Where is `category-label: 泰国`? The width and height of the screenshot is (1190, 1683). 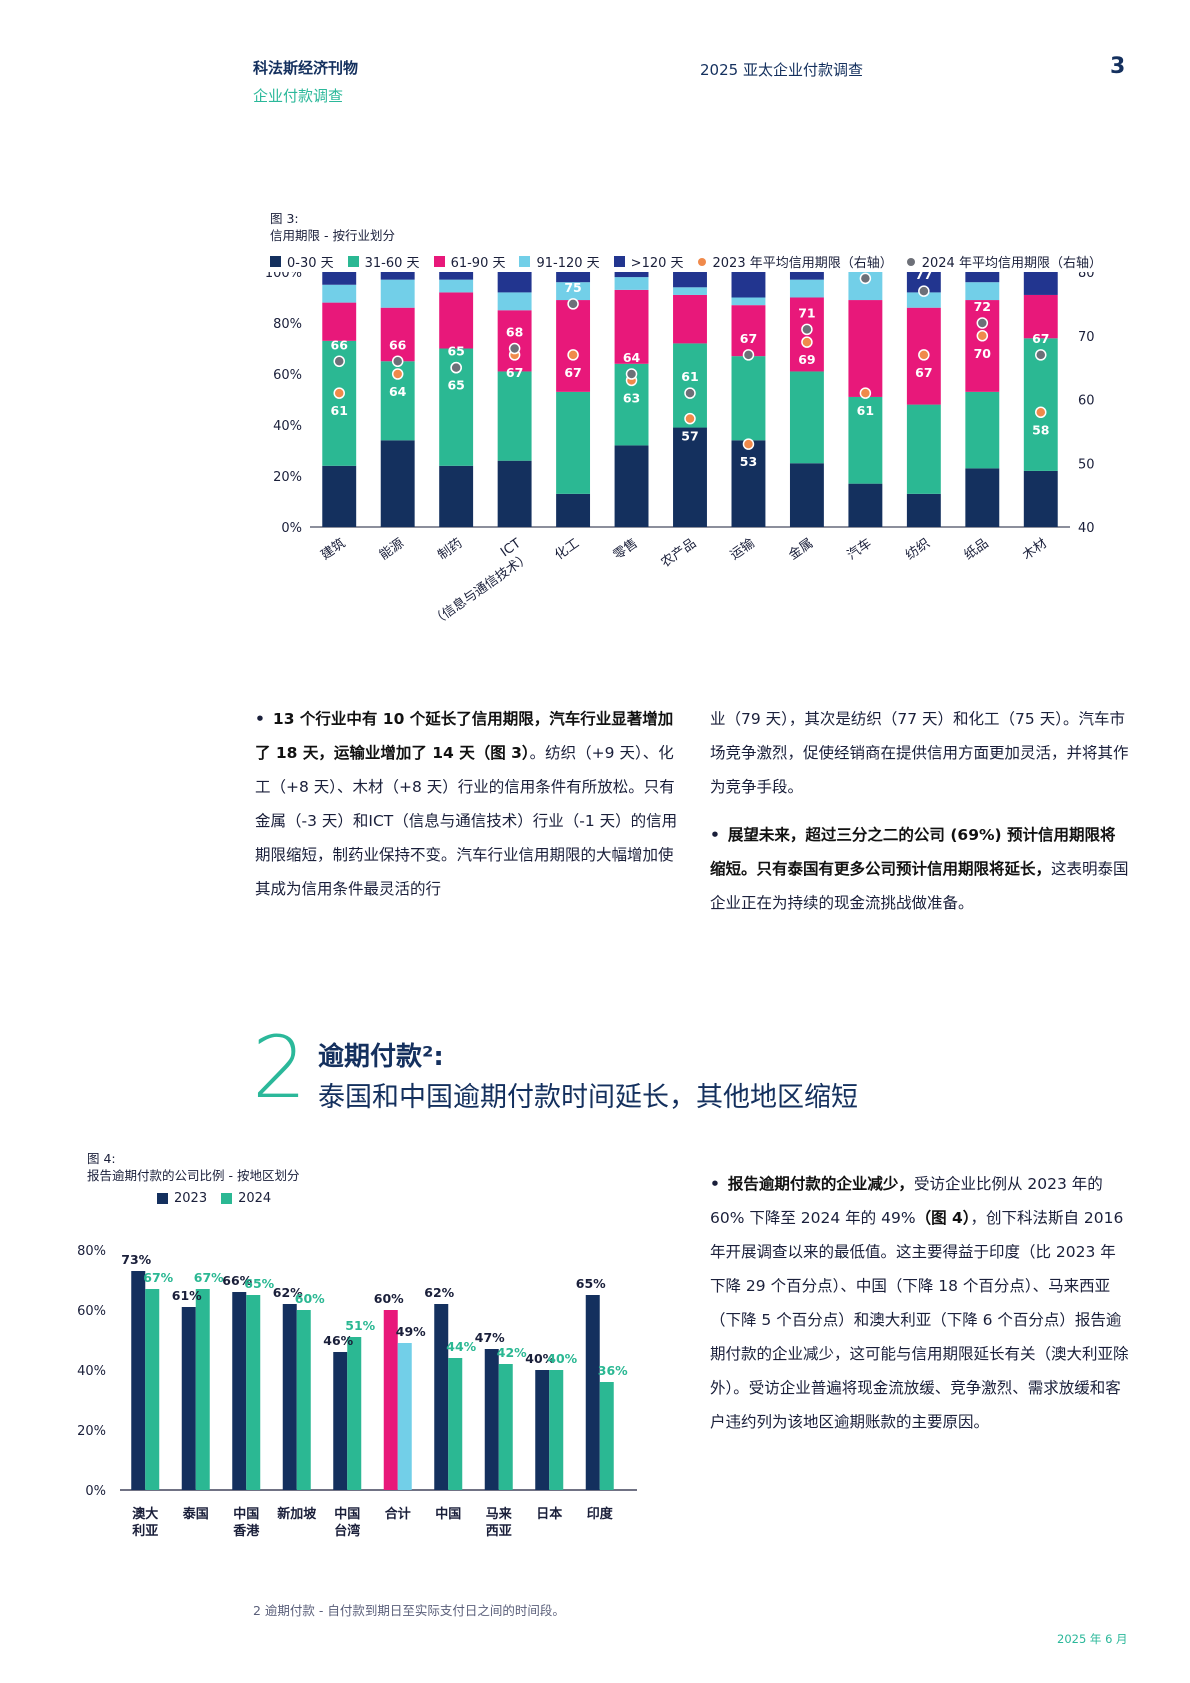 category-label: 泰国 is located at coordinates (195, 1514).